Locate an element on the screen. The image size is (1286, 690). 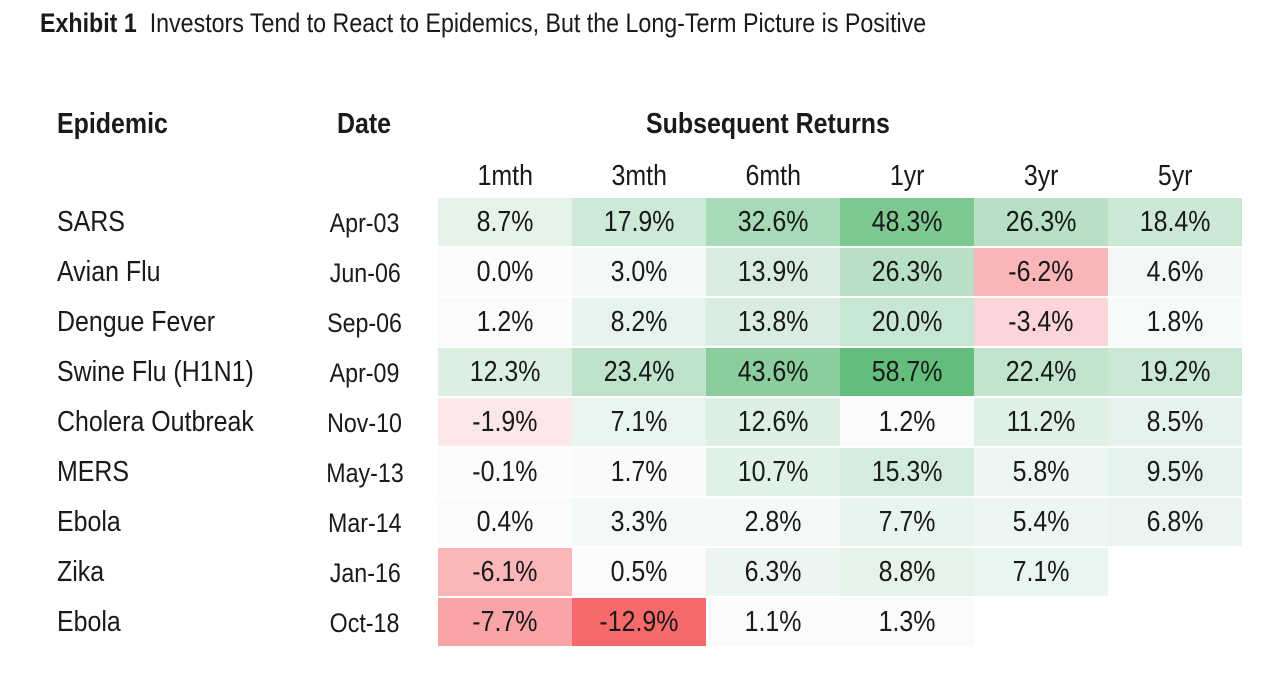
row-date: Apr-03 is located at coordinates (365, 223).